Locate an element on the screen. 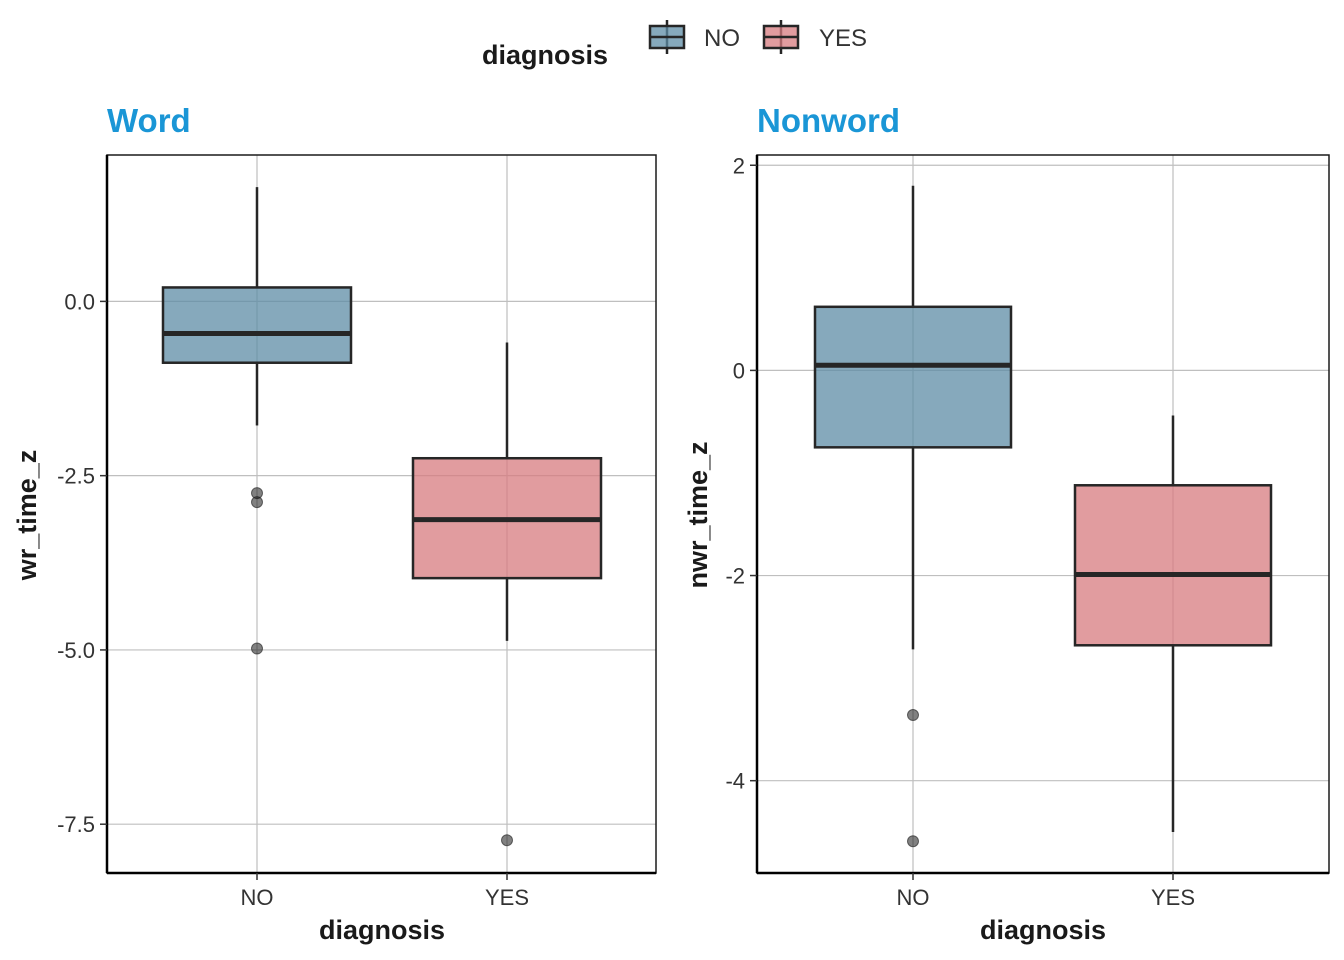 The width and height of the screenshot is (1344, 960). y-tick-label: -2 is located at coordinates (735, 576).